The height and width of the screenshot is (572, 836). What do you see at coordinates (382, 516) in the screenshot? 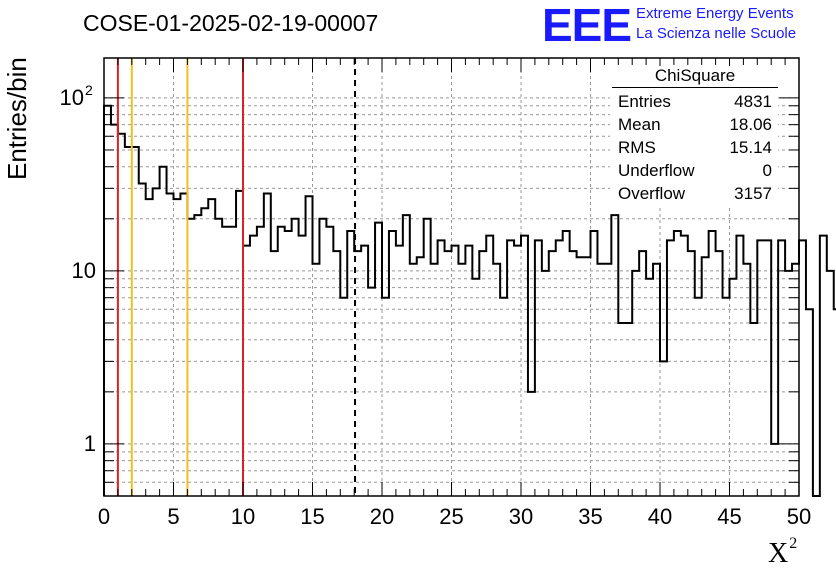
I see `x-tick-label: 20` at bounding box center [382, 516].